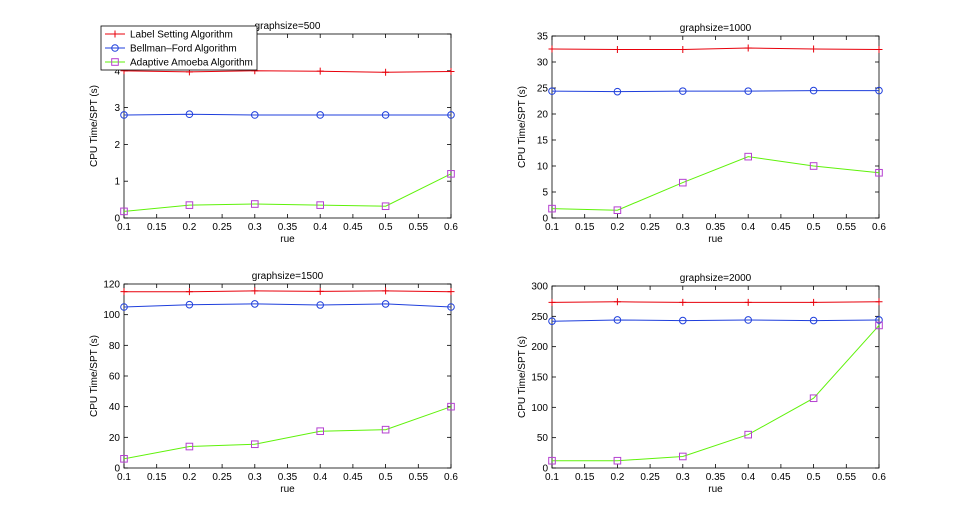 The width and height of the screenshot is (969, 528). Describe the element at coordinates (543, 115) in the screenshot. I see `y-tick-label: 20` at that location.